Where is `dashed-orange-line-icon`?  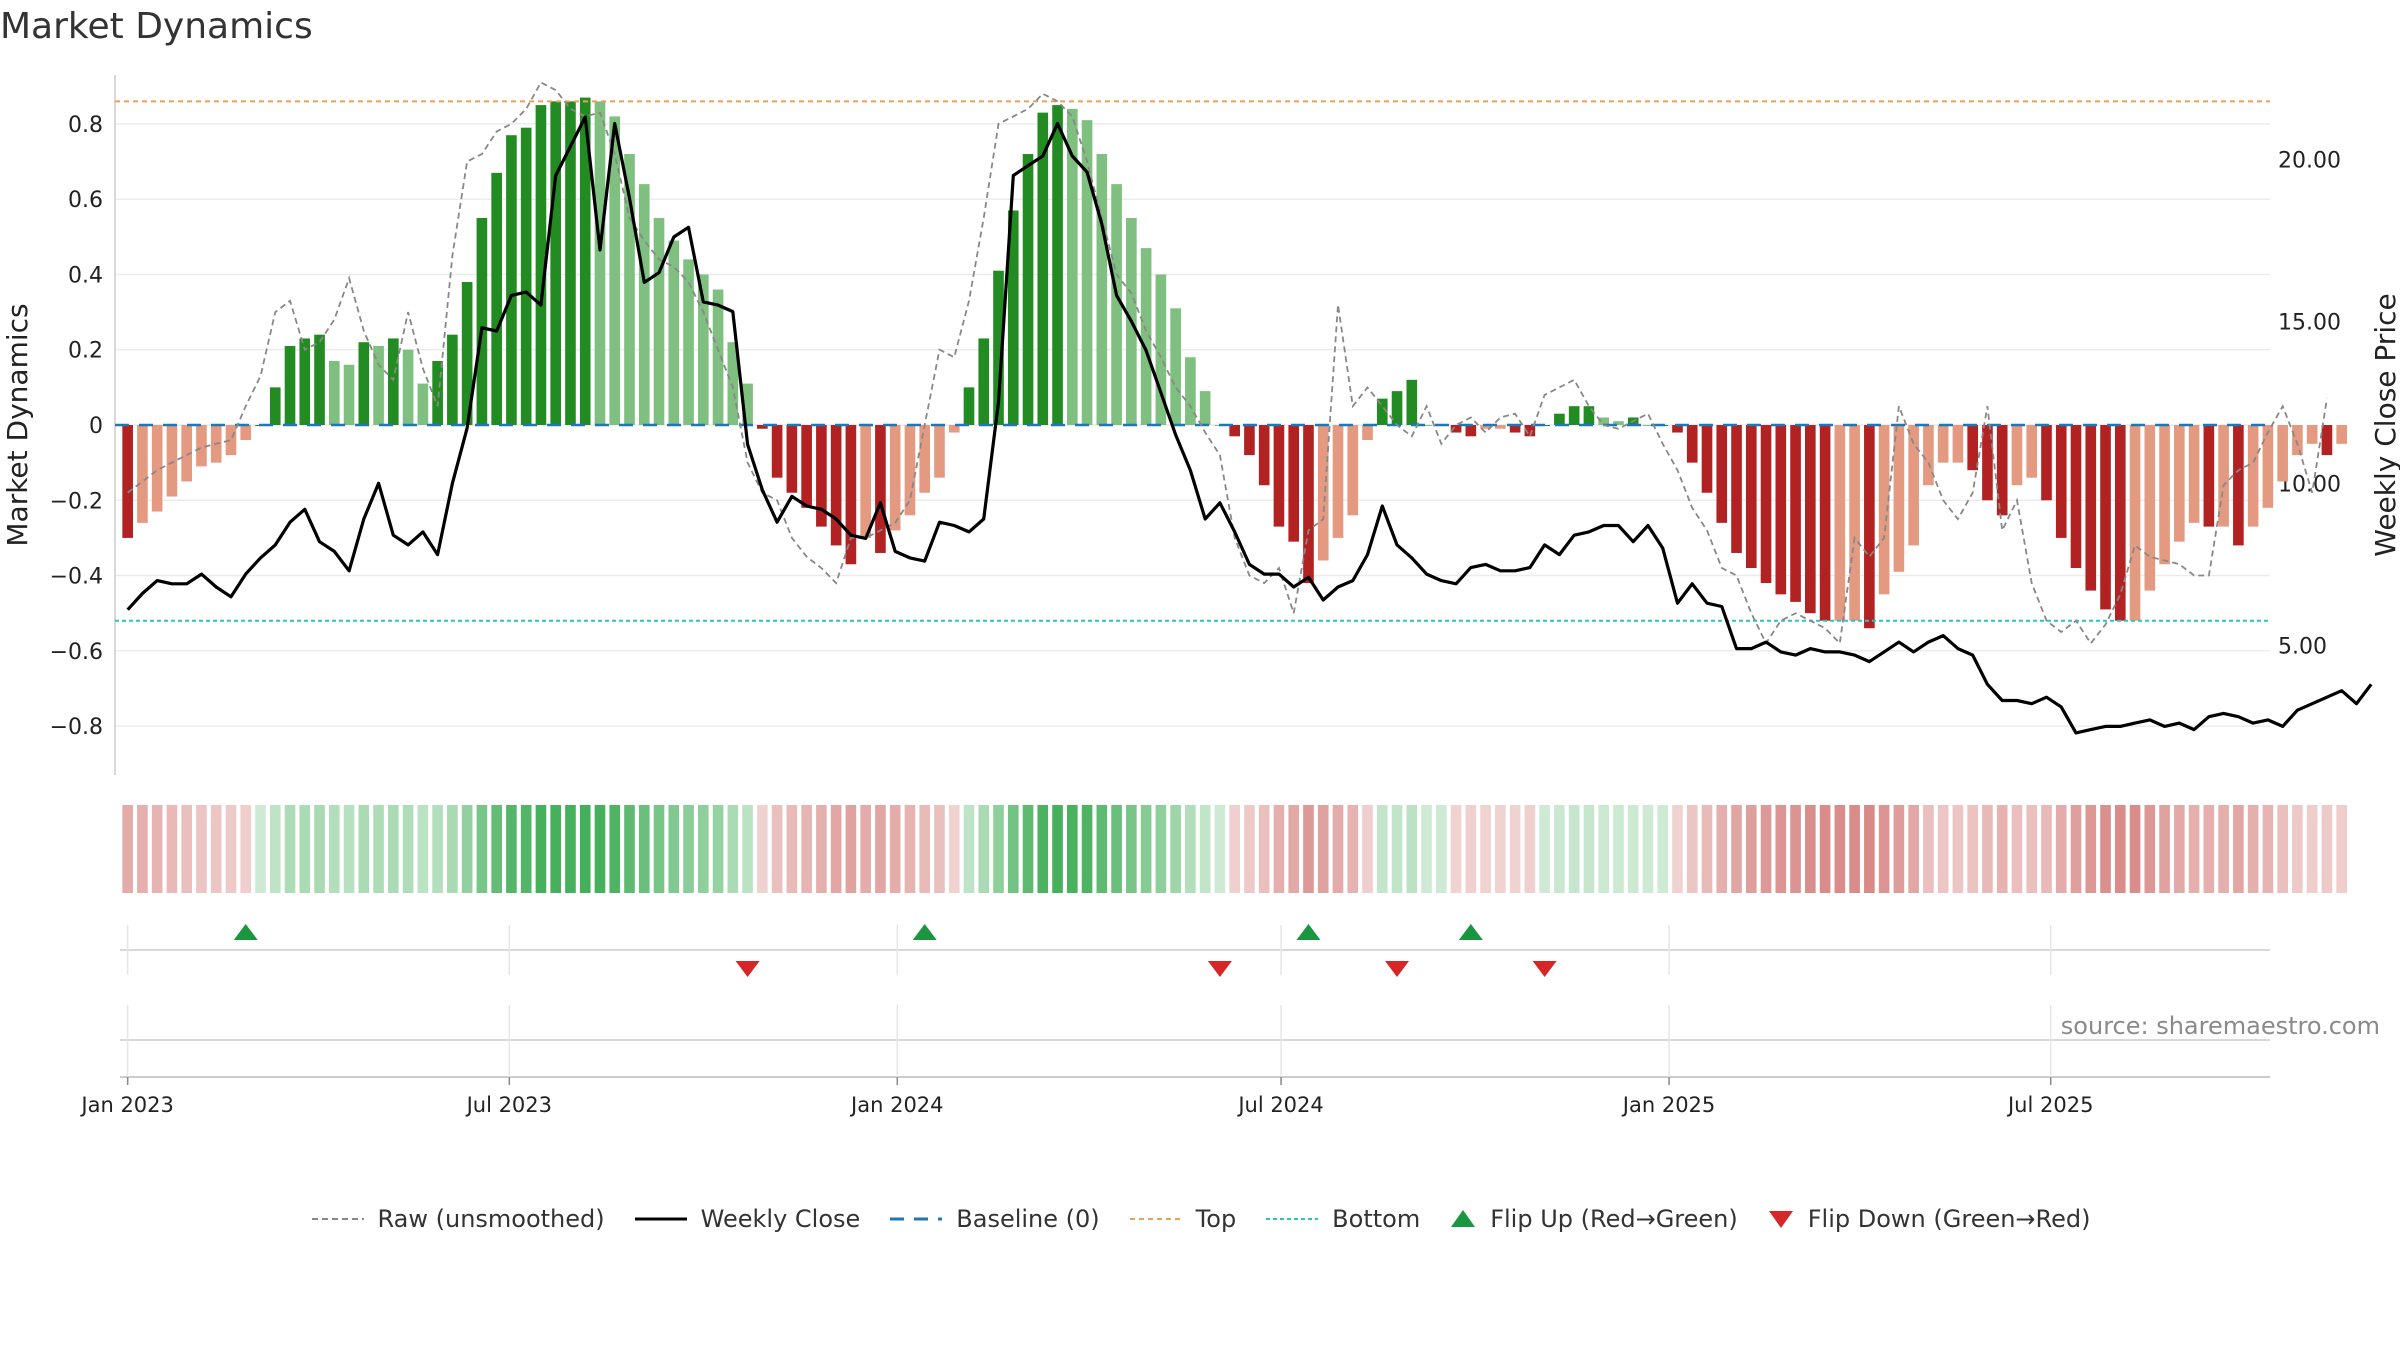 dashed-orange-line-icon is located at coordinates (1155, 1219).